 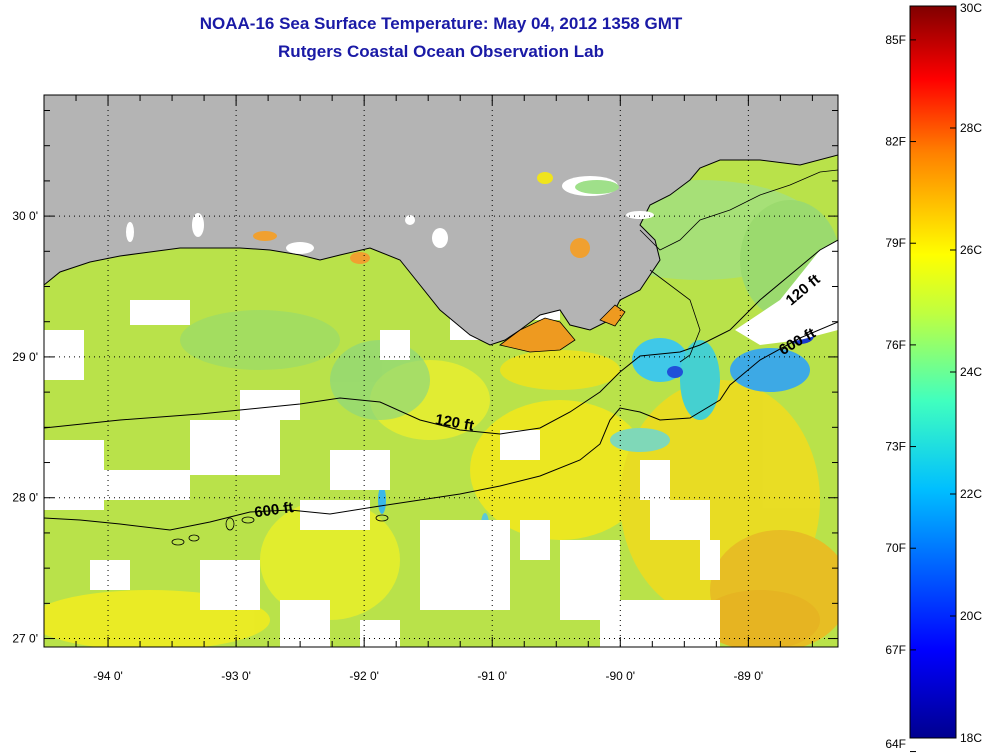 I want to click on colorbar-f-label: 73F, so click(x=895, y=447).